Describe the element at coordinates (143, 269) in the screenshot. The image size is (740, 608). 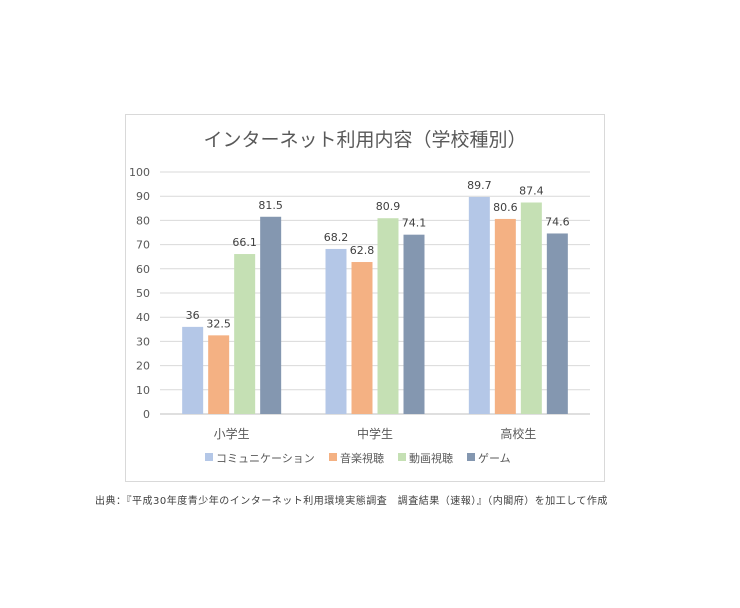
I see `y-tick-label: 60` at that location.